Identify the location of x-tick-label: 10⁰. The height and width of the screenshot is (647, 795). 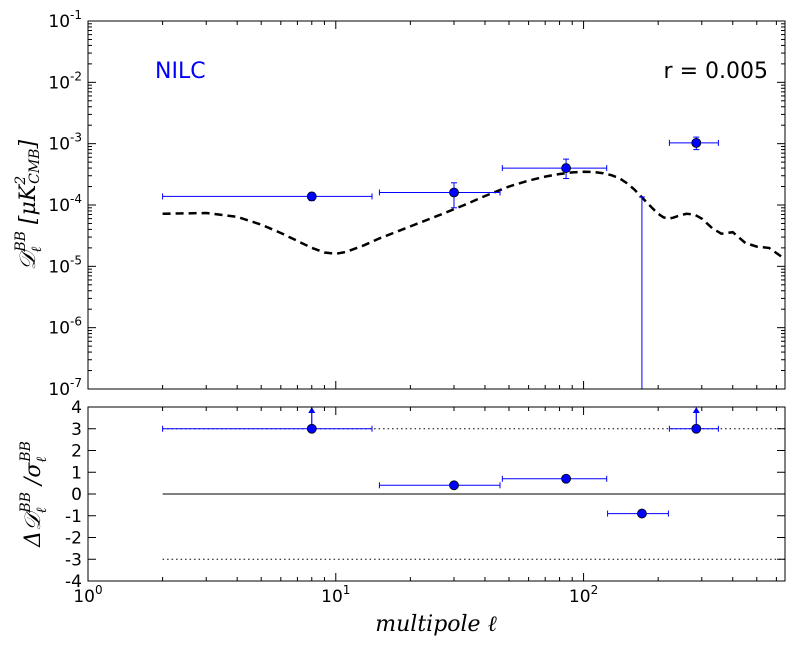
(87, 595).